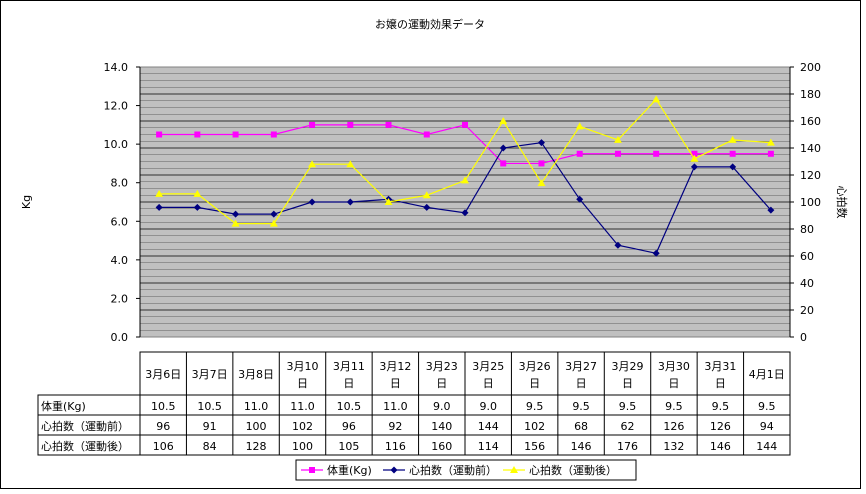 Image resolution: width=866 pixels, height=494 pixels. Describe the element at coordinates (807, 256) in the screenshot. I see `y-tick-label-right: 60` at that location.